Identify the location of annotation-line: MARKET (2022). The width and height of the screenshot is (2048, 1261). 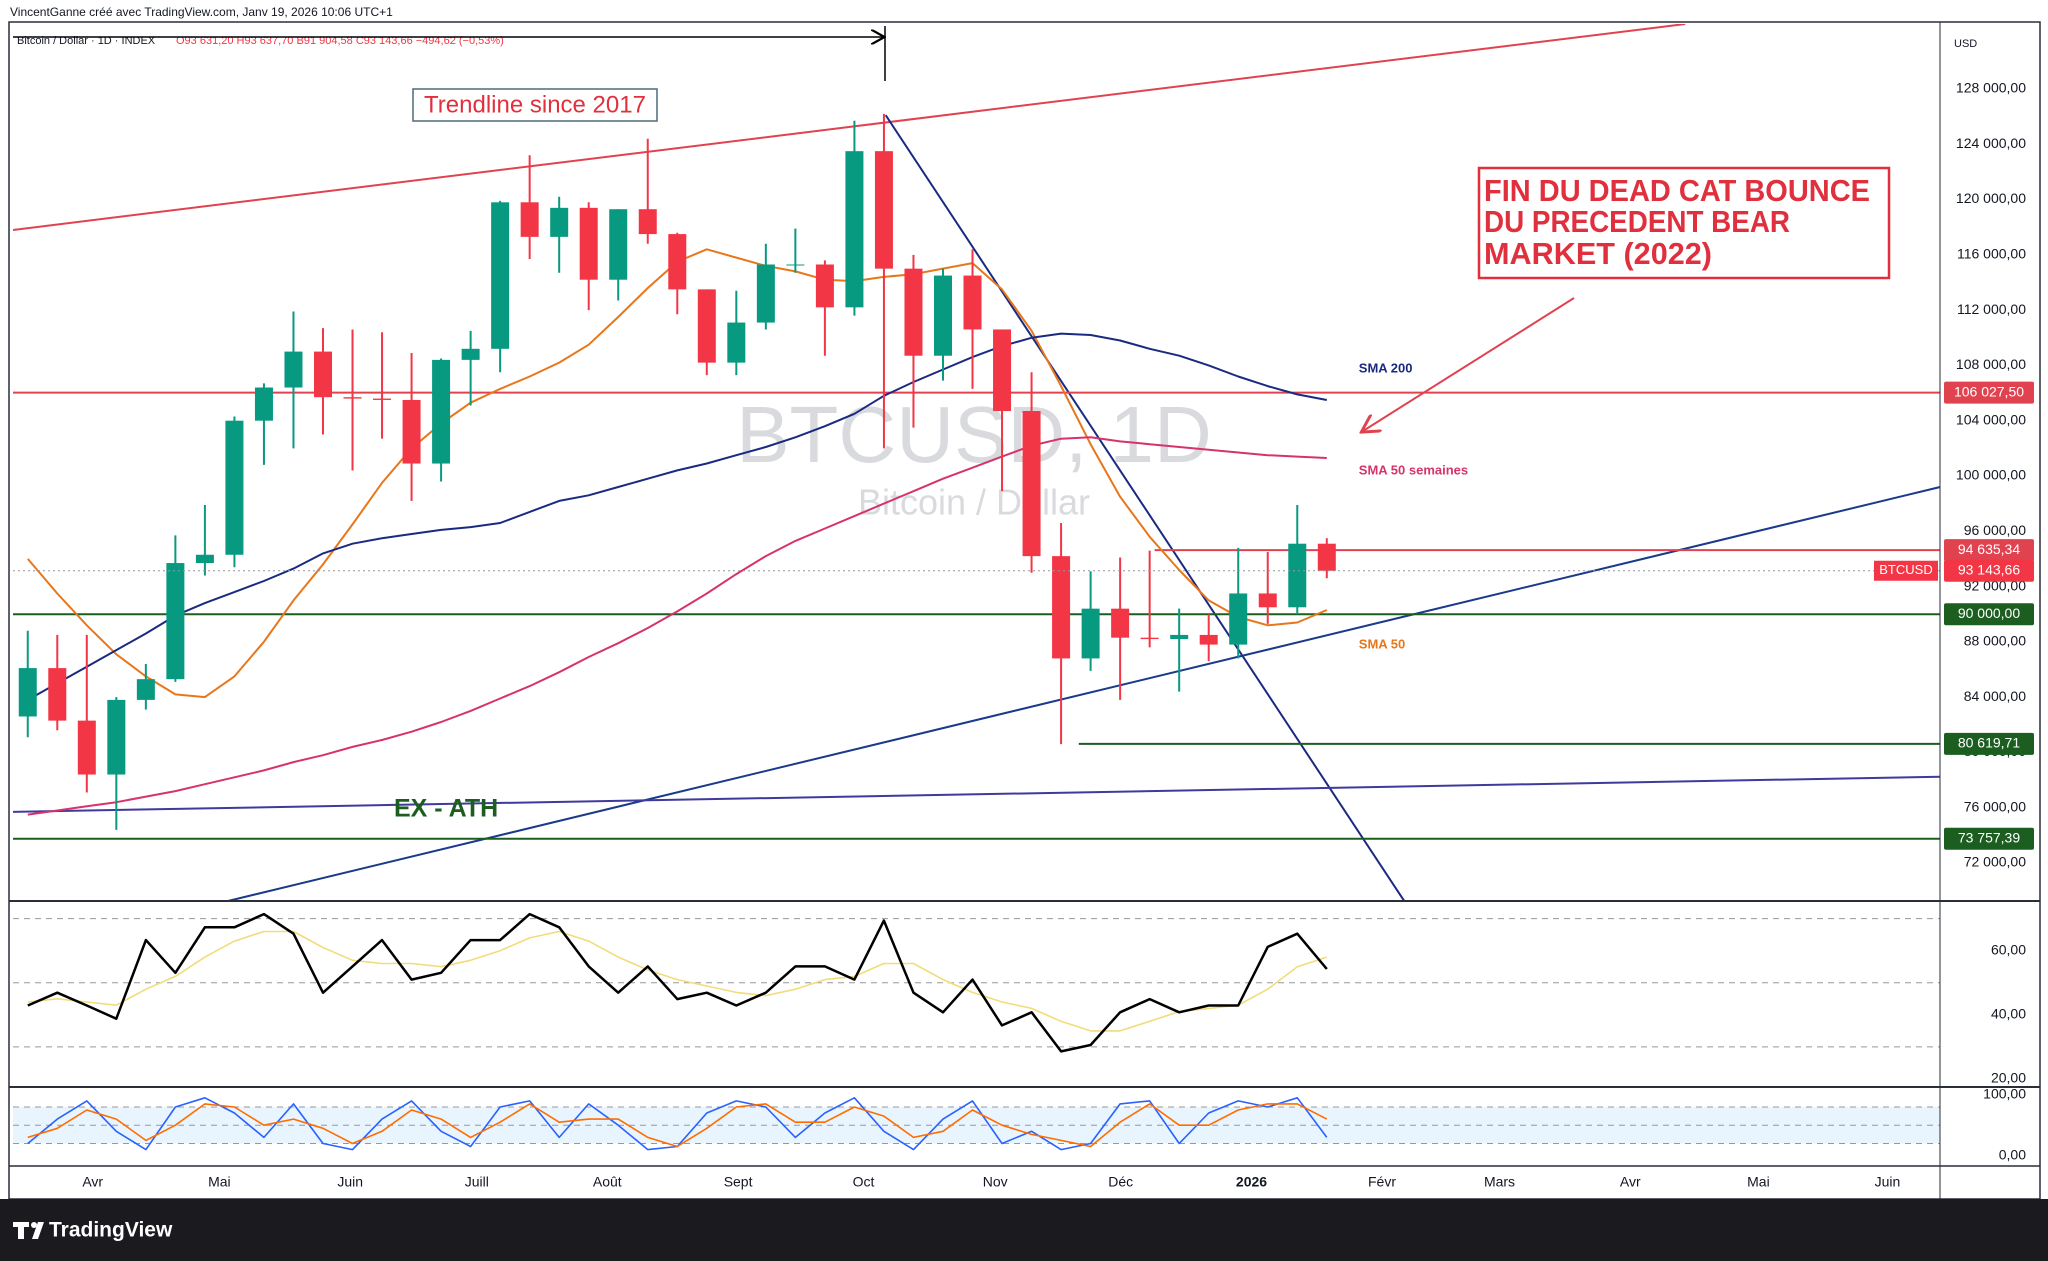
(1598, 253).